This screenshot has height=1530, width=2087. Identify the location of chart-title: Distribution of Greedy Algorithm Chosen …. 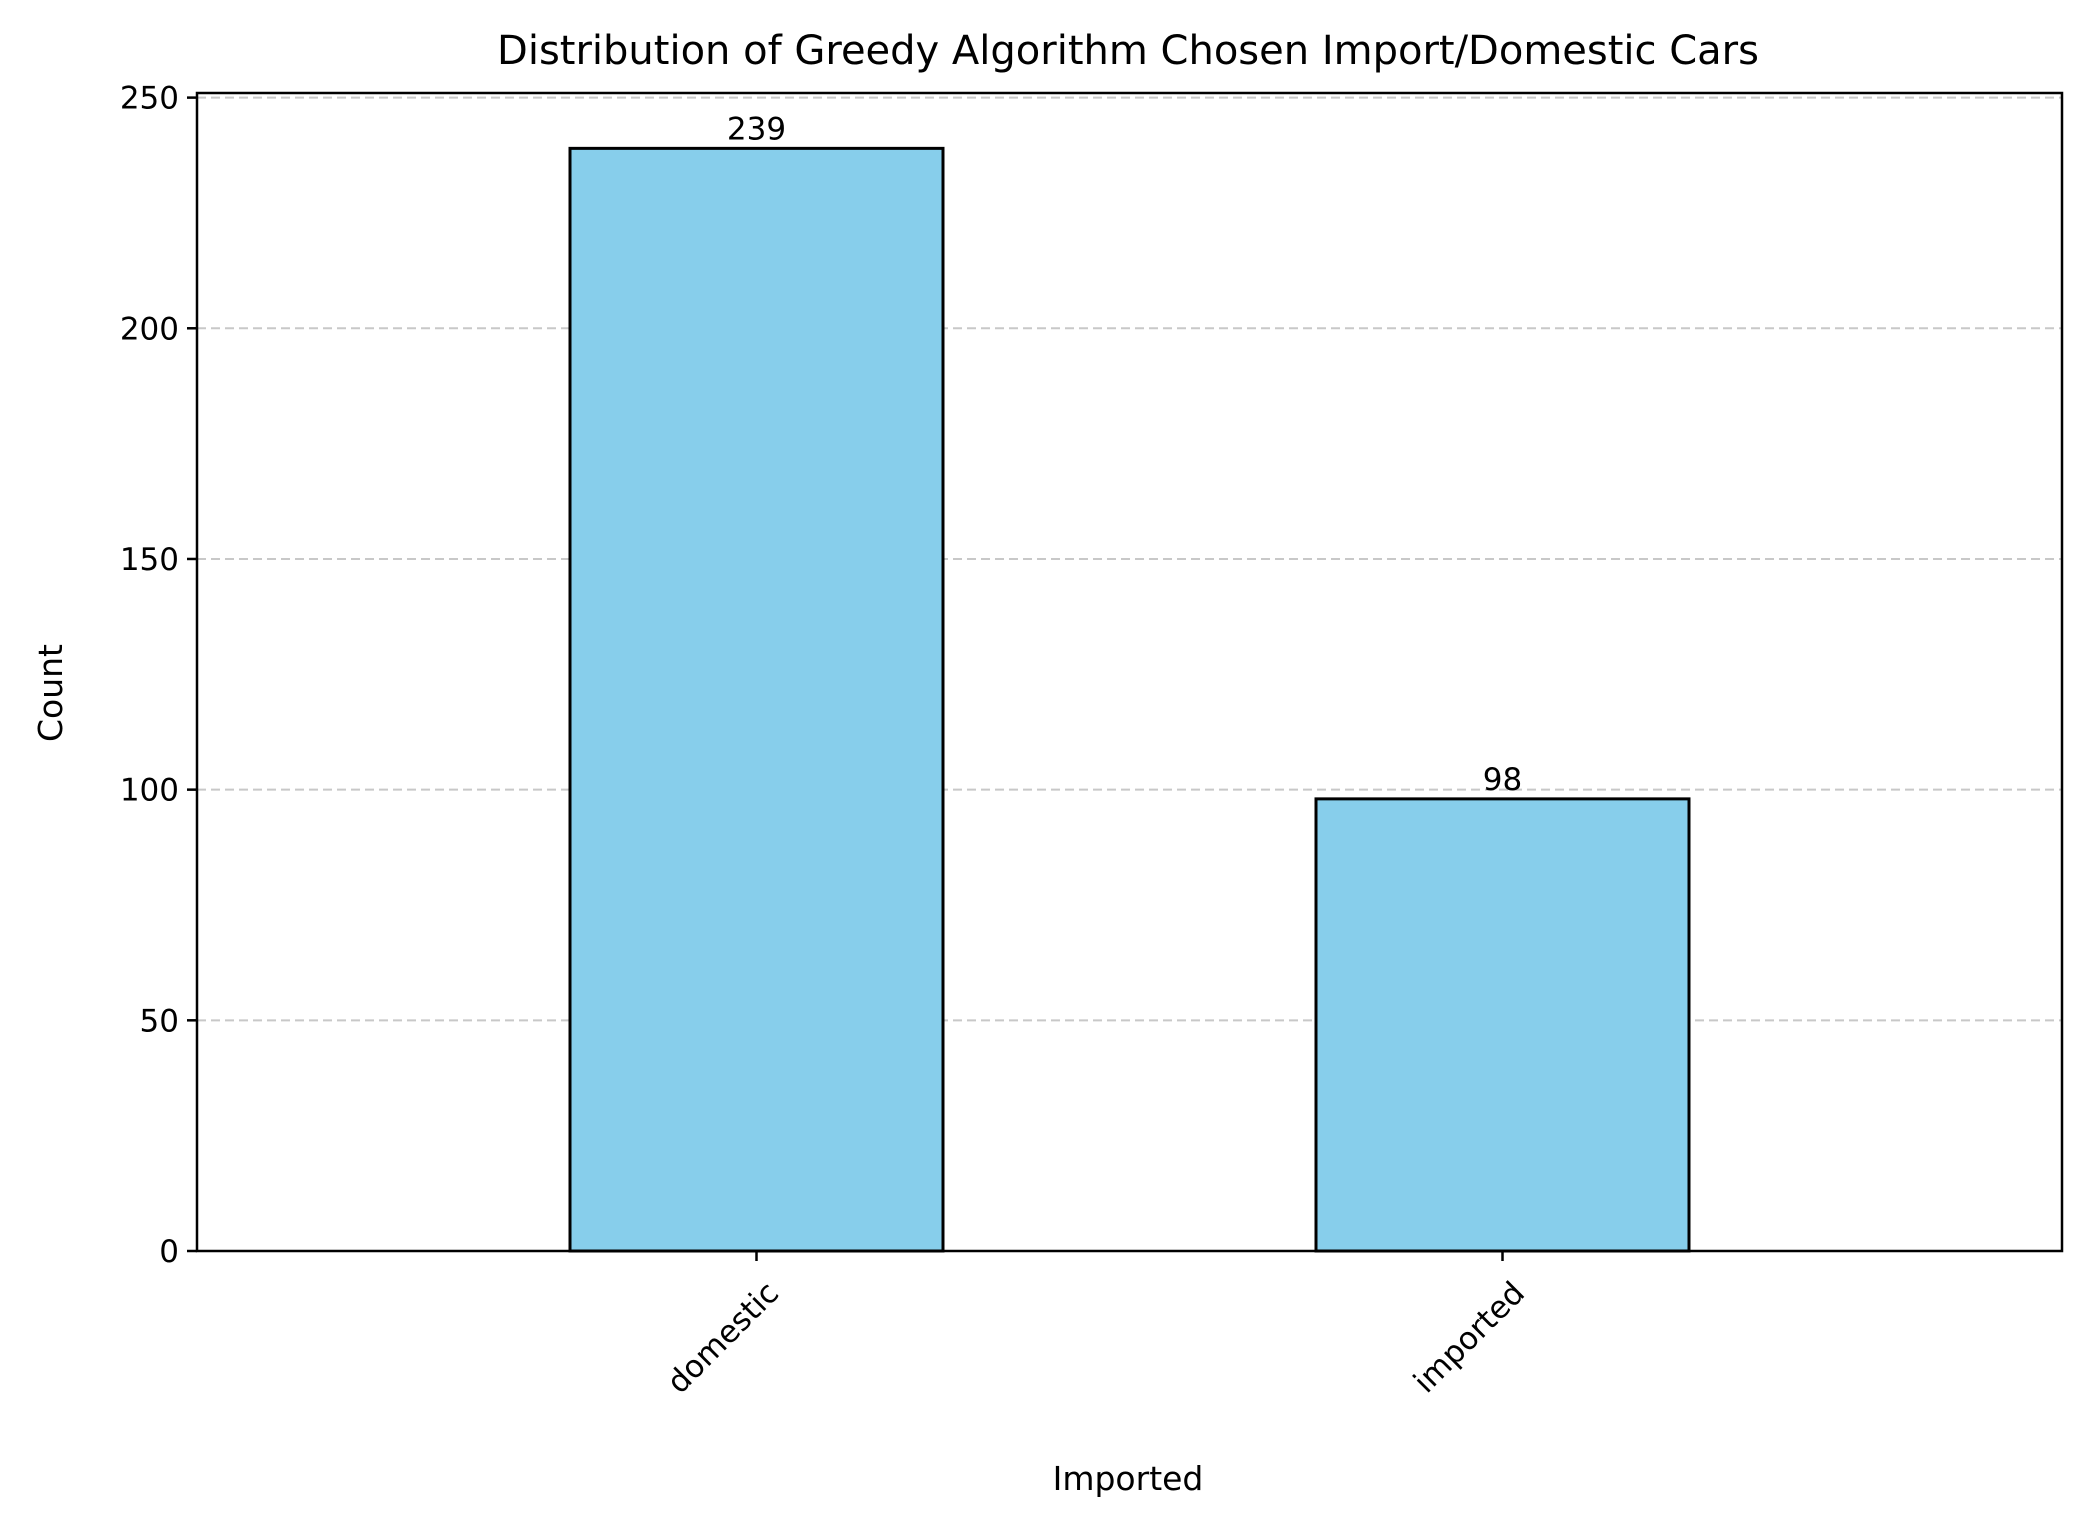
(1128, 51).